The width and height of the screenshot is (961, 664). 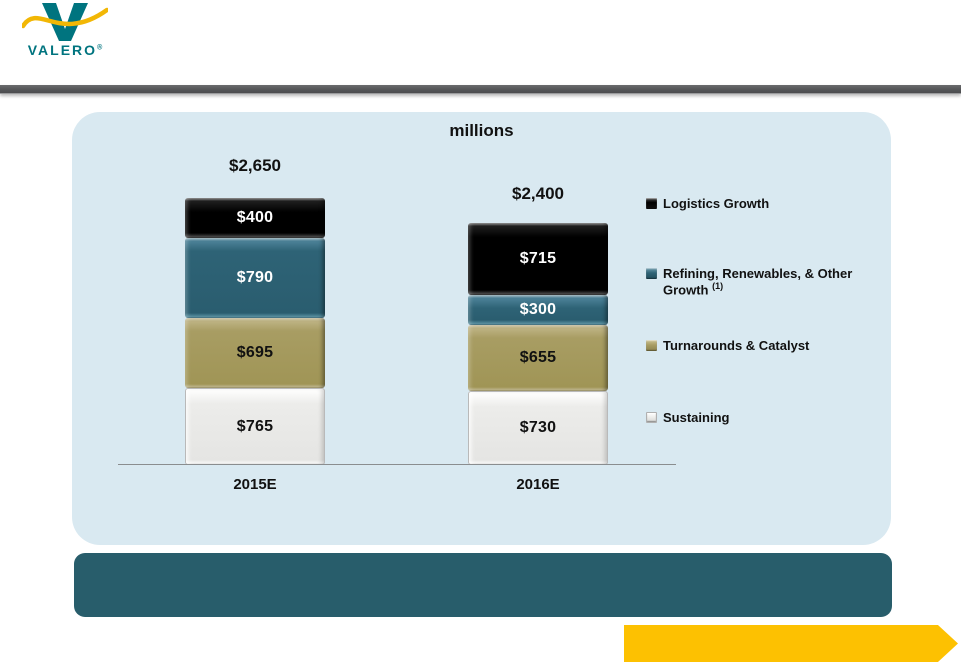 I want to click on bar-total-2015: $2,650, so click(x=255, y=165).